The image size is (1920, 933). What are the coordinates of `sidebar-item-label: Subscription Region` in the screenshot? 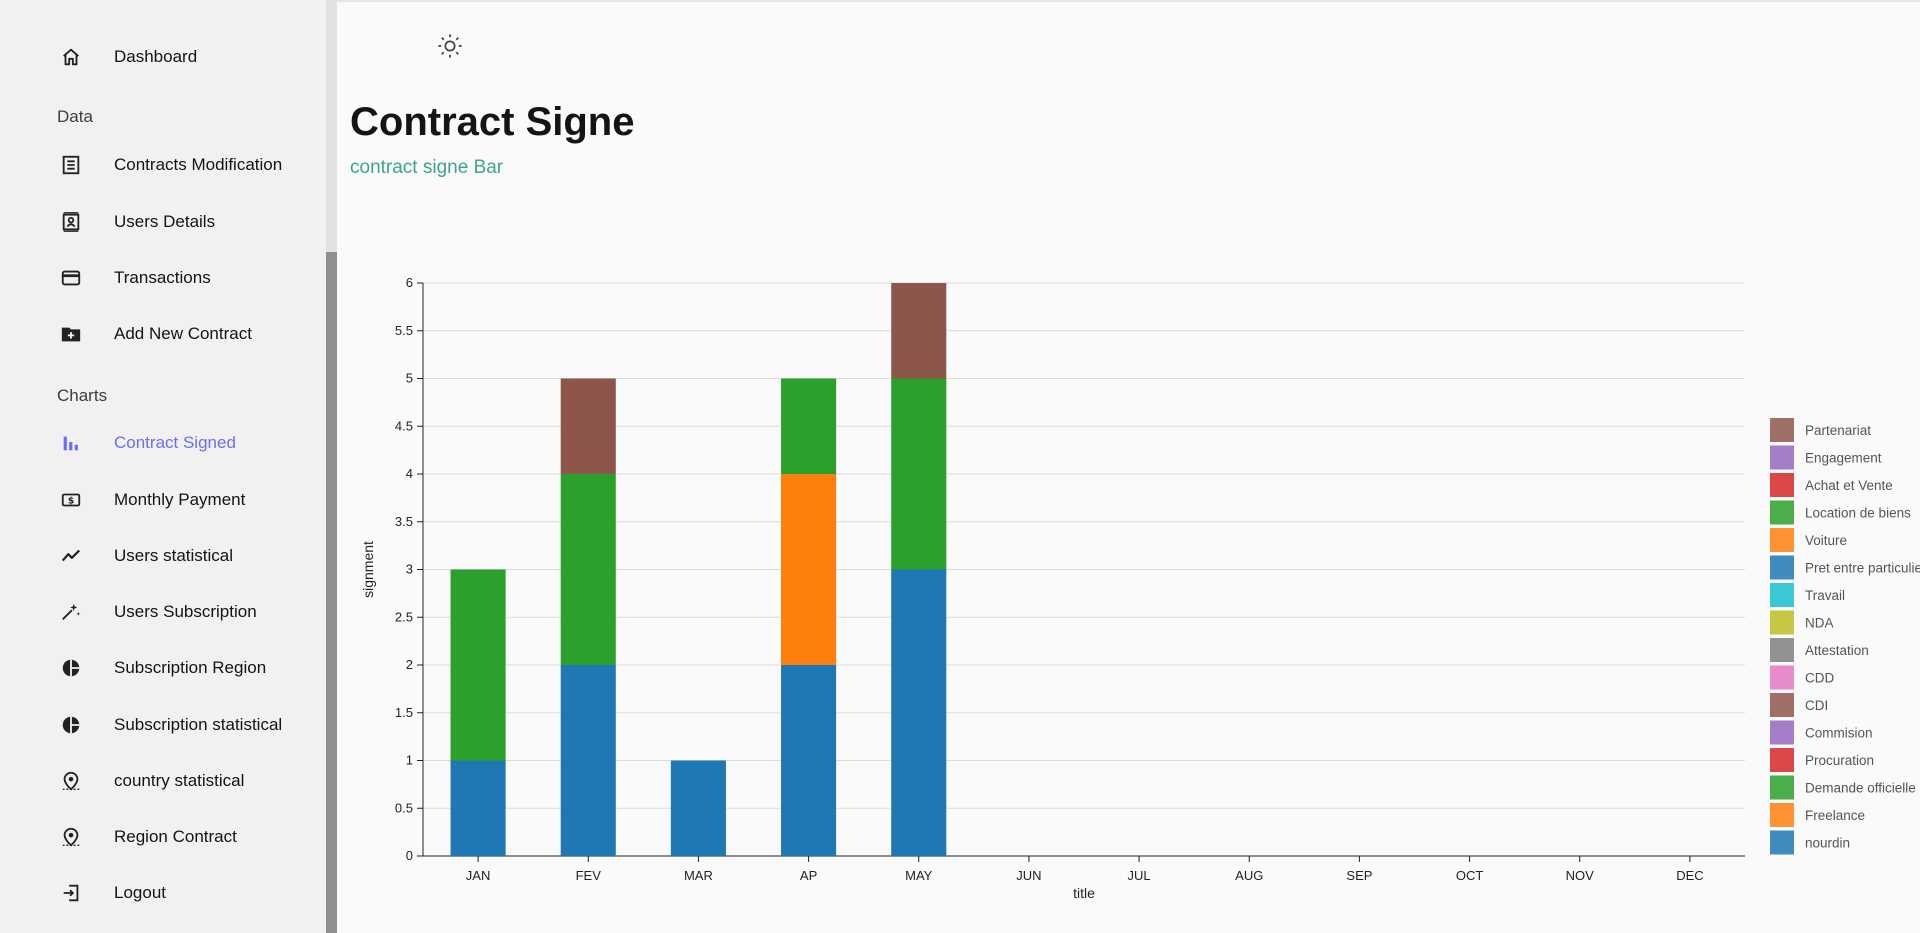 It's located at (190, 667).